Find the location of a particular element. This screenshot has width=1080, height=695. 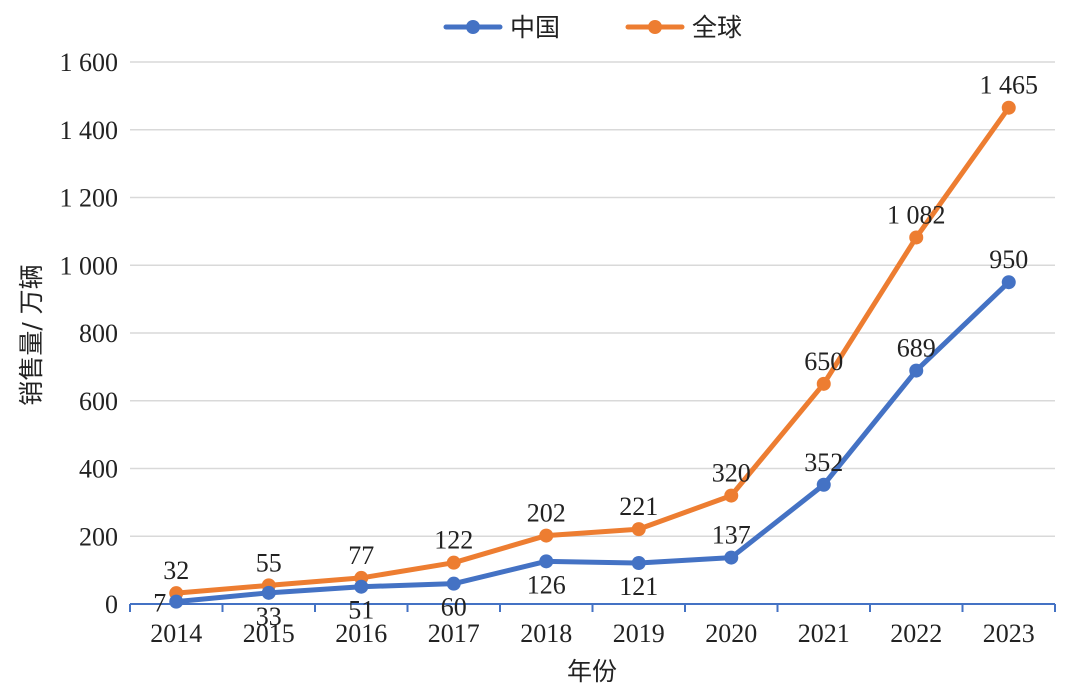

y-tick-label: 1 000 is located at coordinates (89, 265).